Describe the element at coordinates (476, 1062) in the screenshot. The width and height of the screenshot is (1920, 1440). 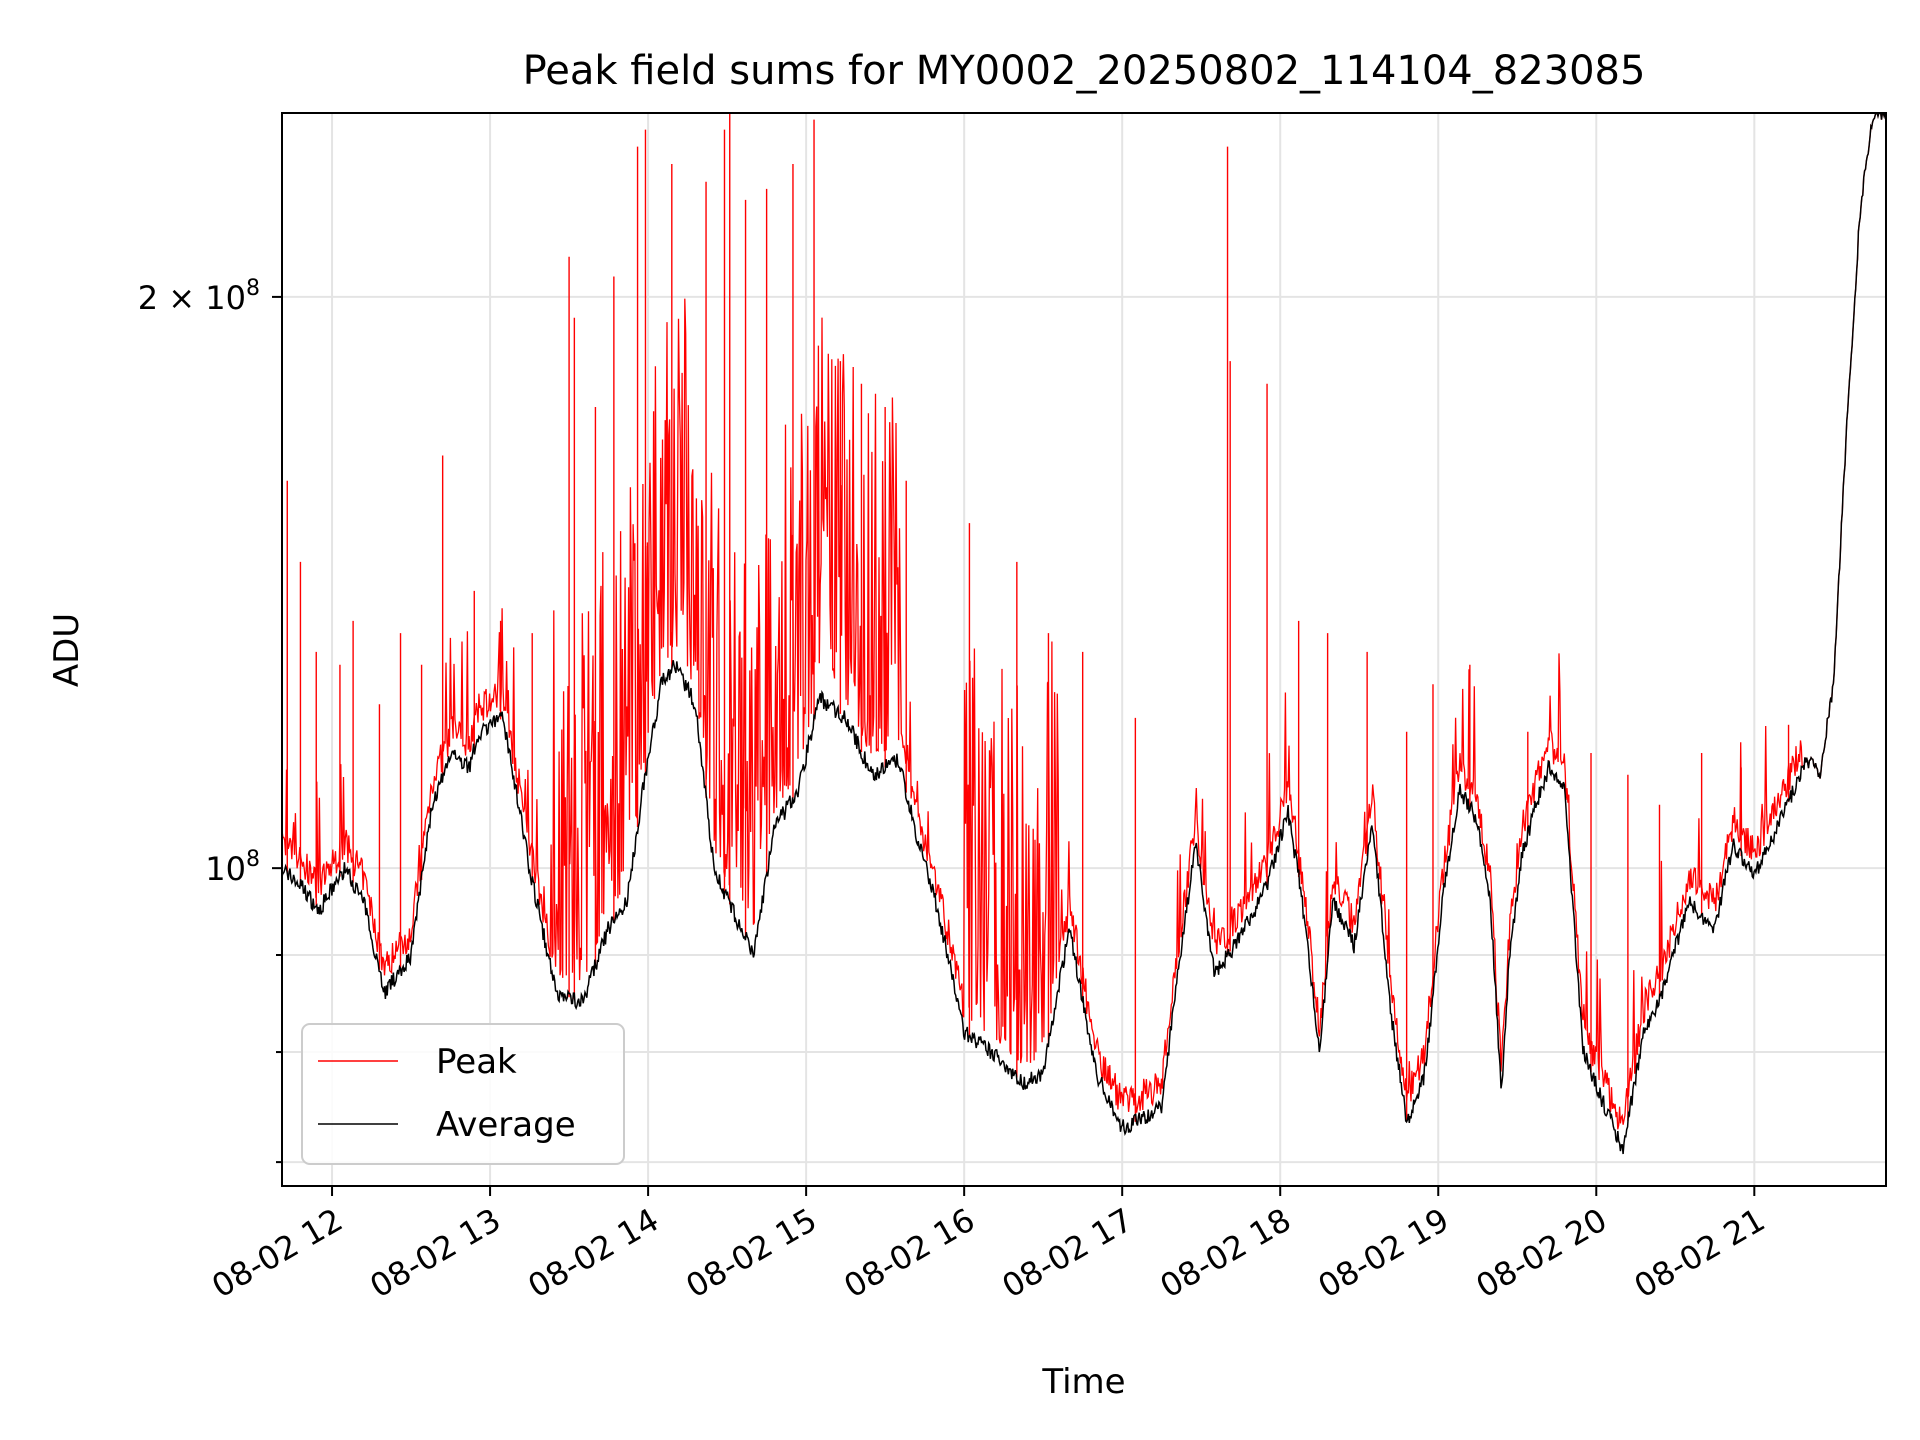
I see `legend-label-peak: Peak` at that location.